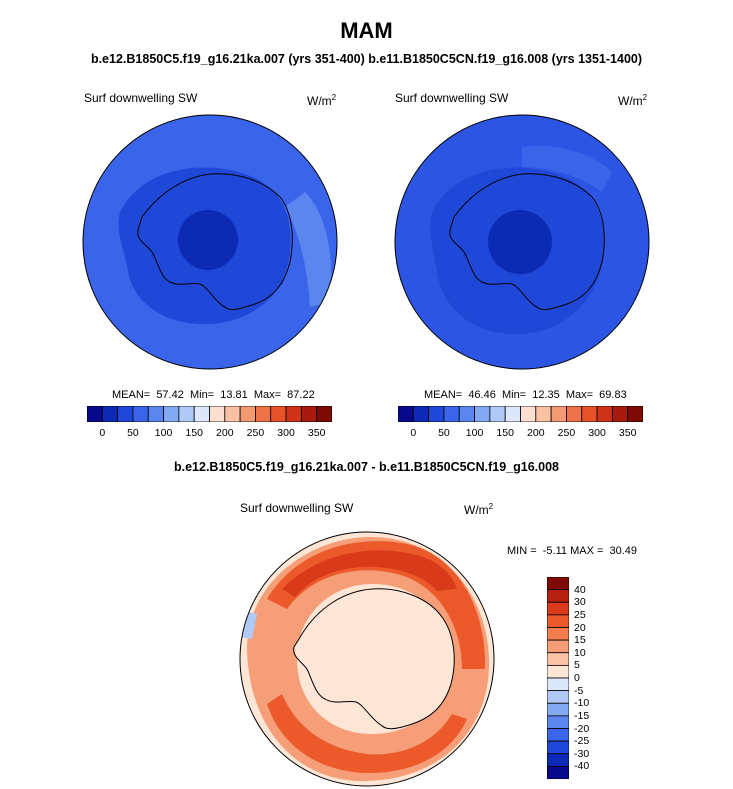  I want to click on diff-strong-band, so click(369, 573).